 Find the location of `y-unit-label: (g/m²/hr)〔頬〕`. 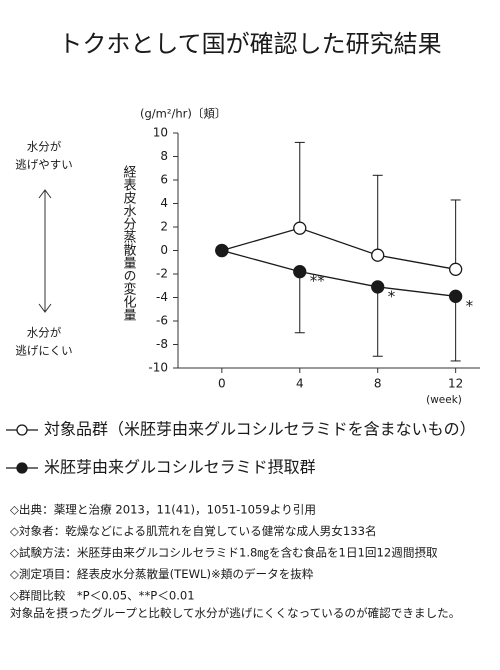

y-unit-label: (g/m²/hr)〔頬〕 is located at coordinates (183, 114).